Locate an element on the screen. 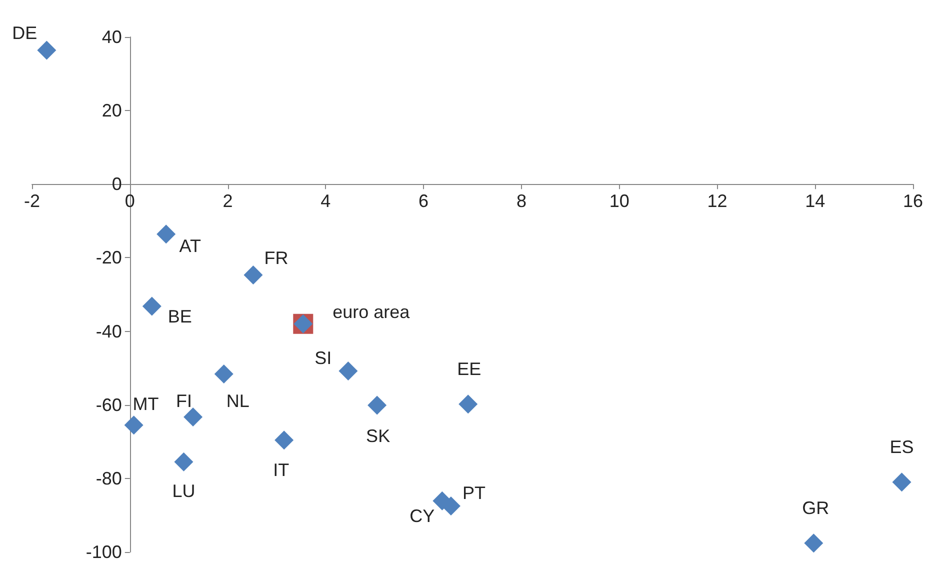 This screenshot has width=929, height=564. x-tick-label: 8 is located at coordinates (521, 201).